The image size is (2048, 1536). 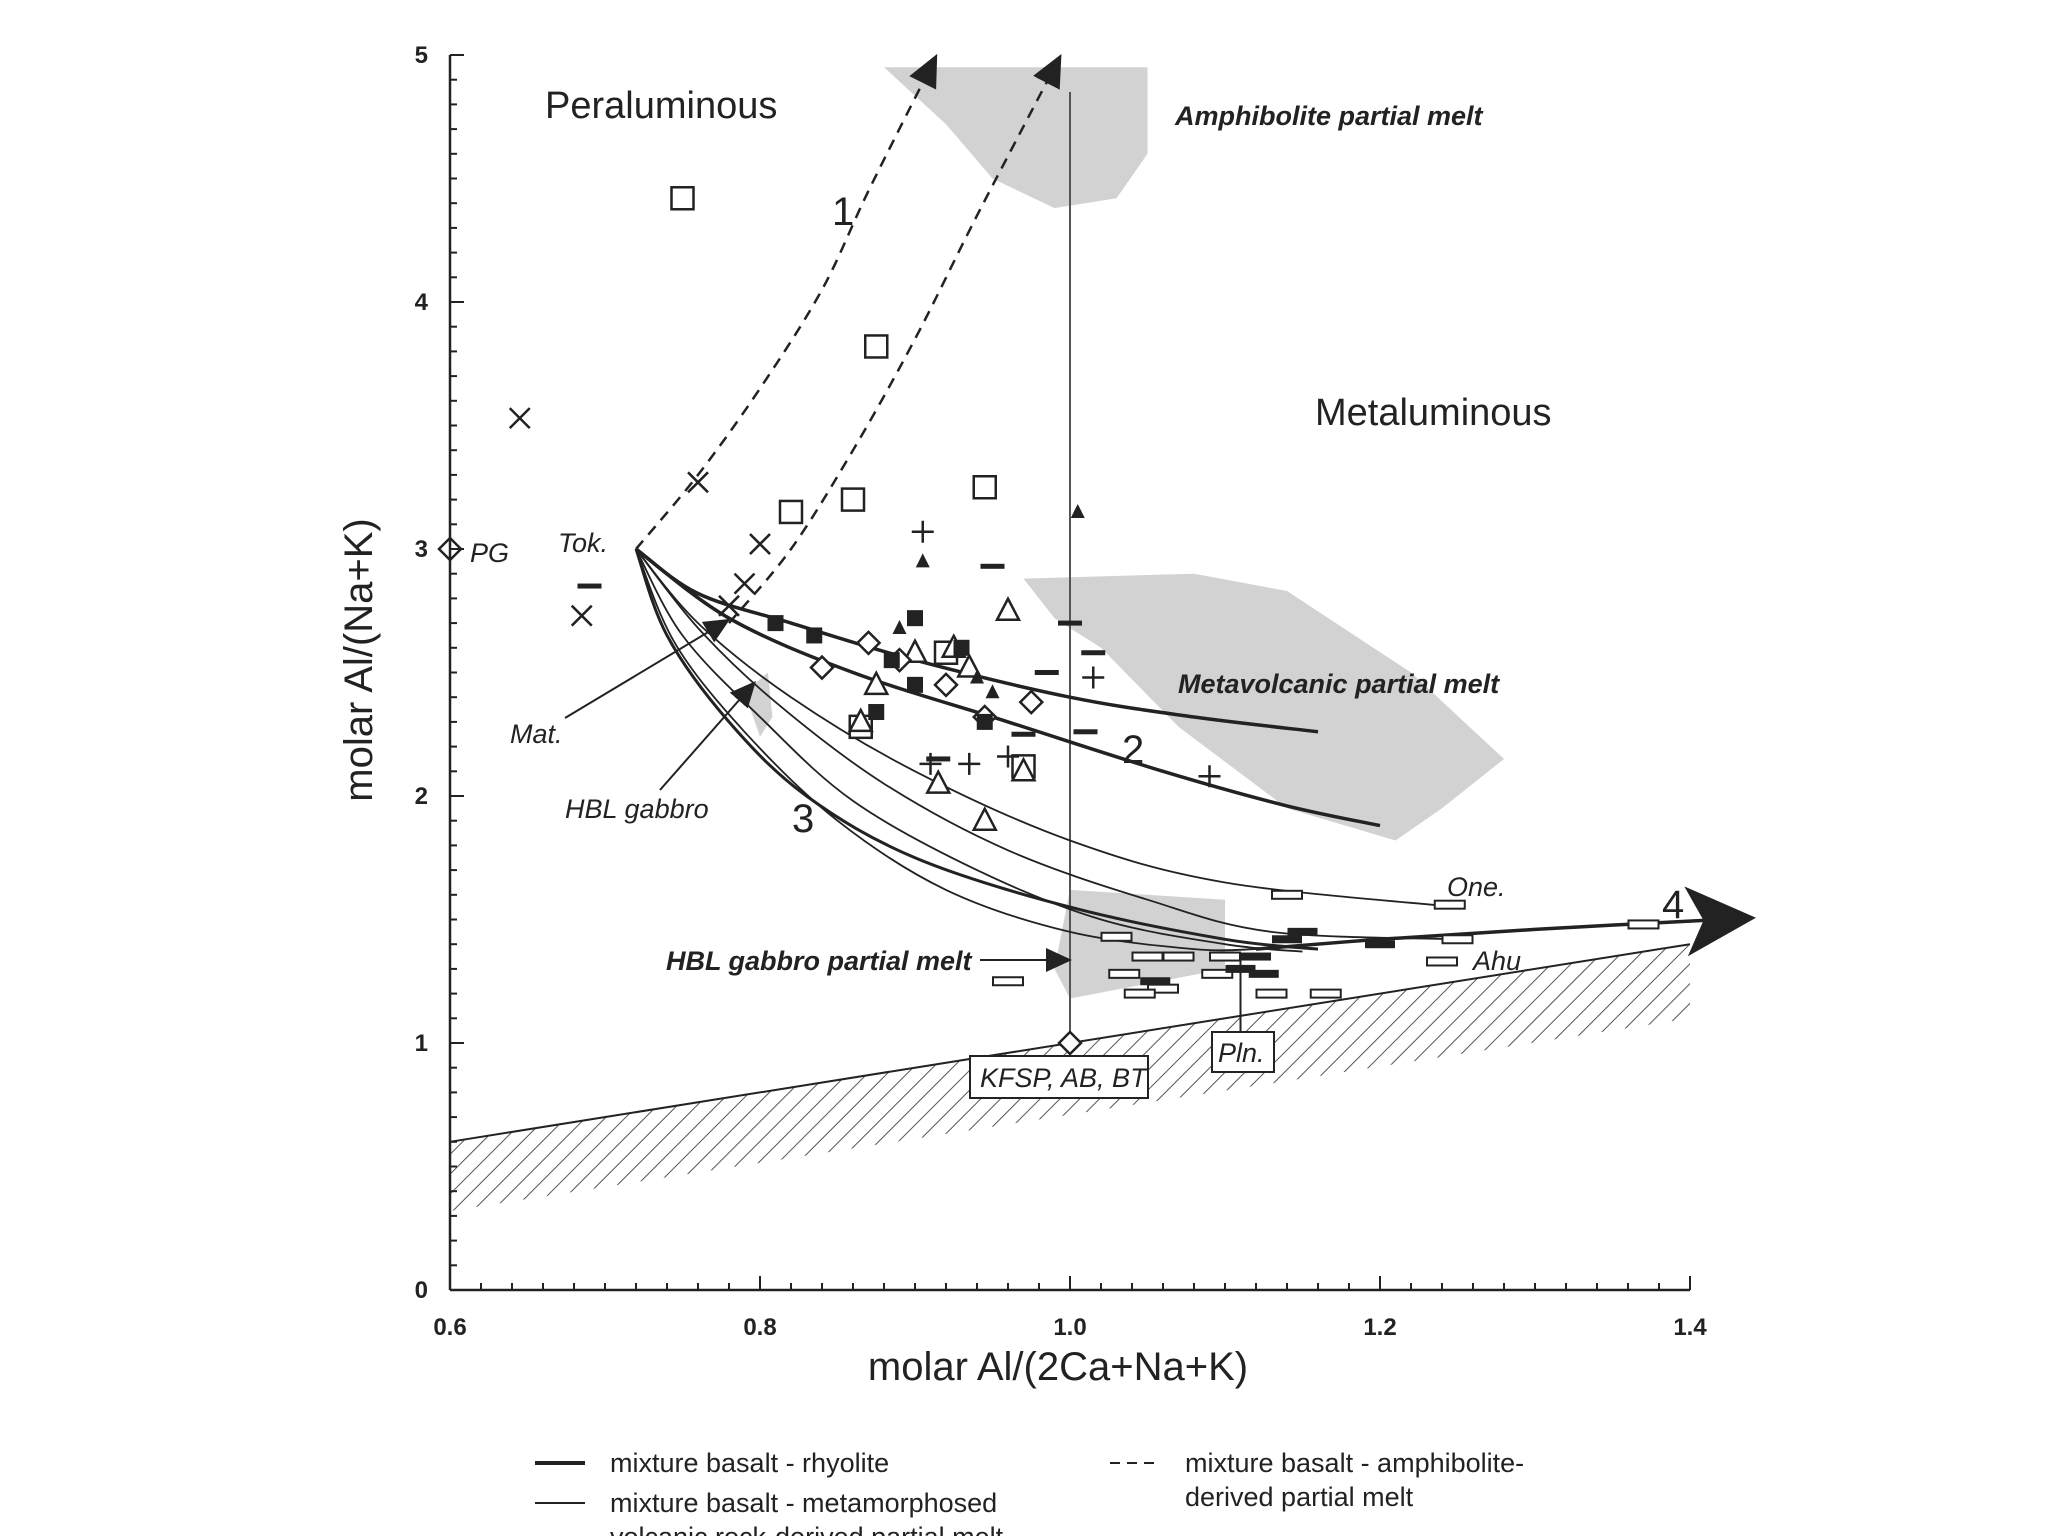 I want to click on y-tick-label: 2, so click(x=421, y=796).